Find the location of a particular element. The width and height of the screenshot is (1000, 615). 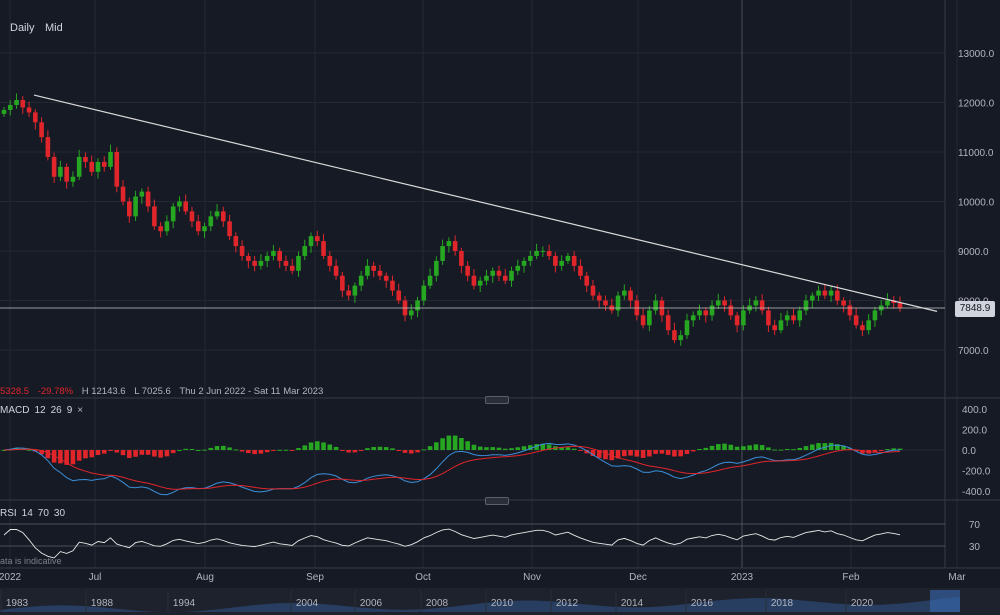

close-icon: × is located at coordinates (80, 410).